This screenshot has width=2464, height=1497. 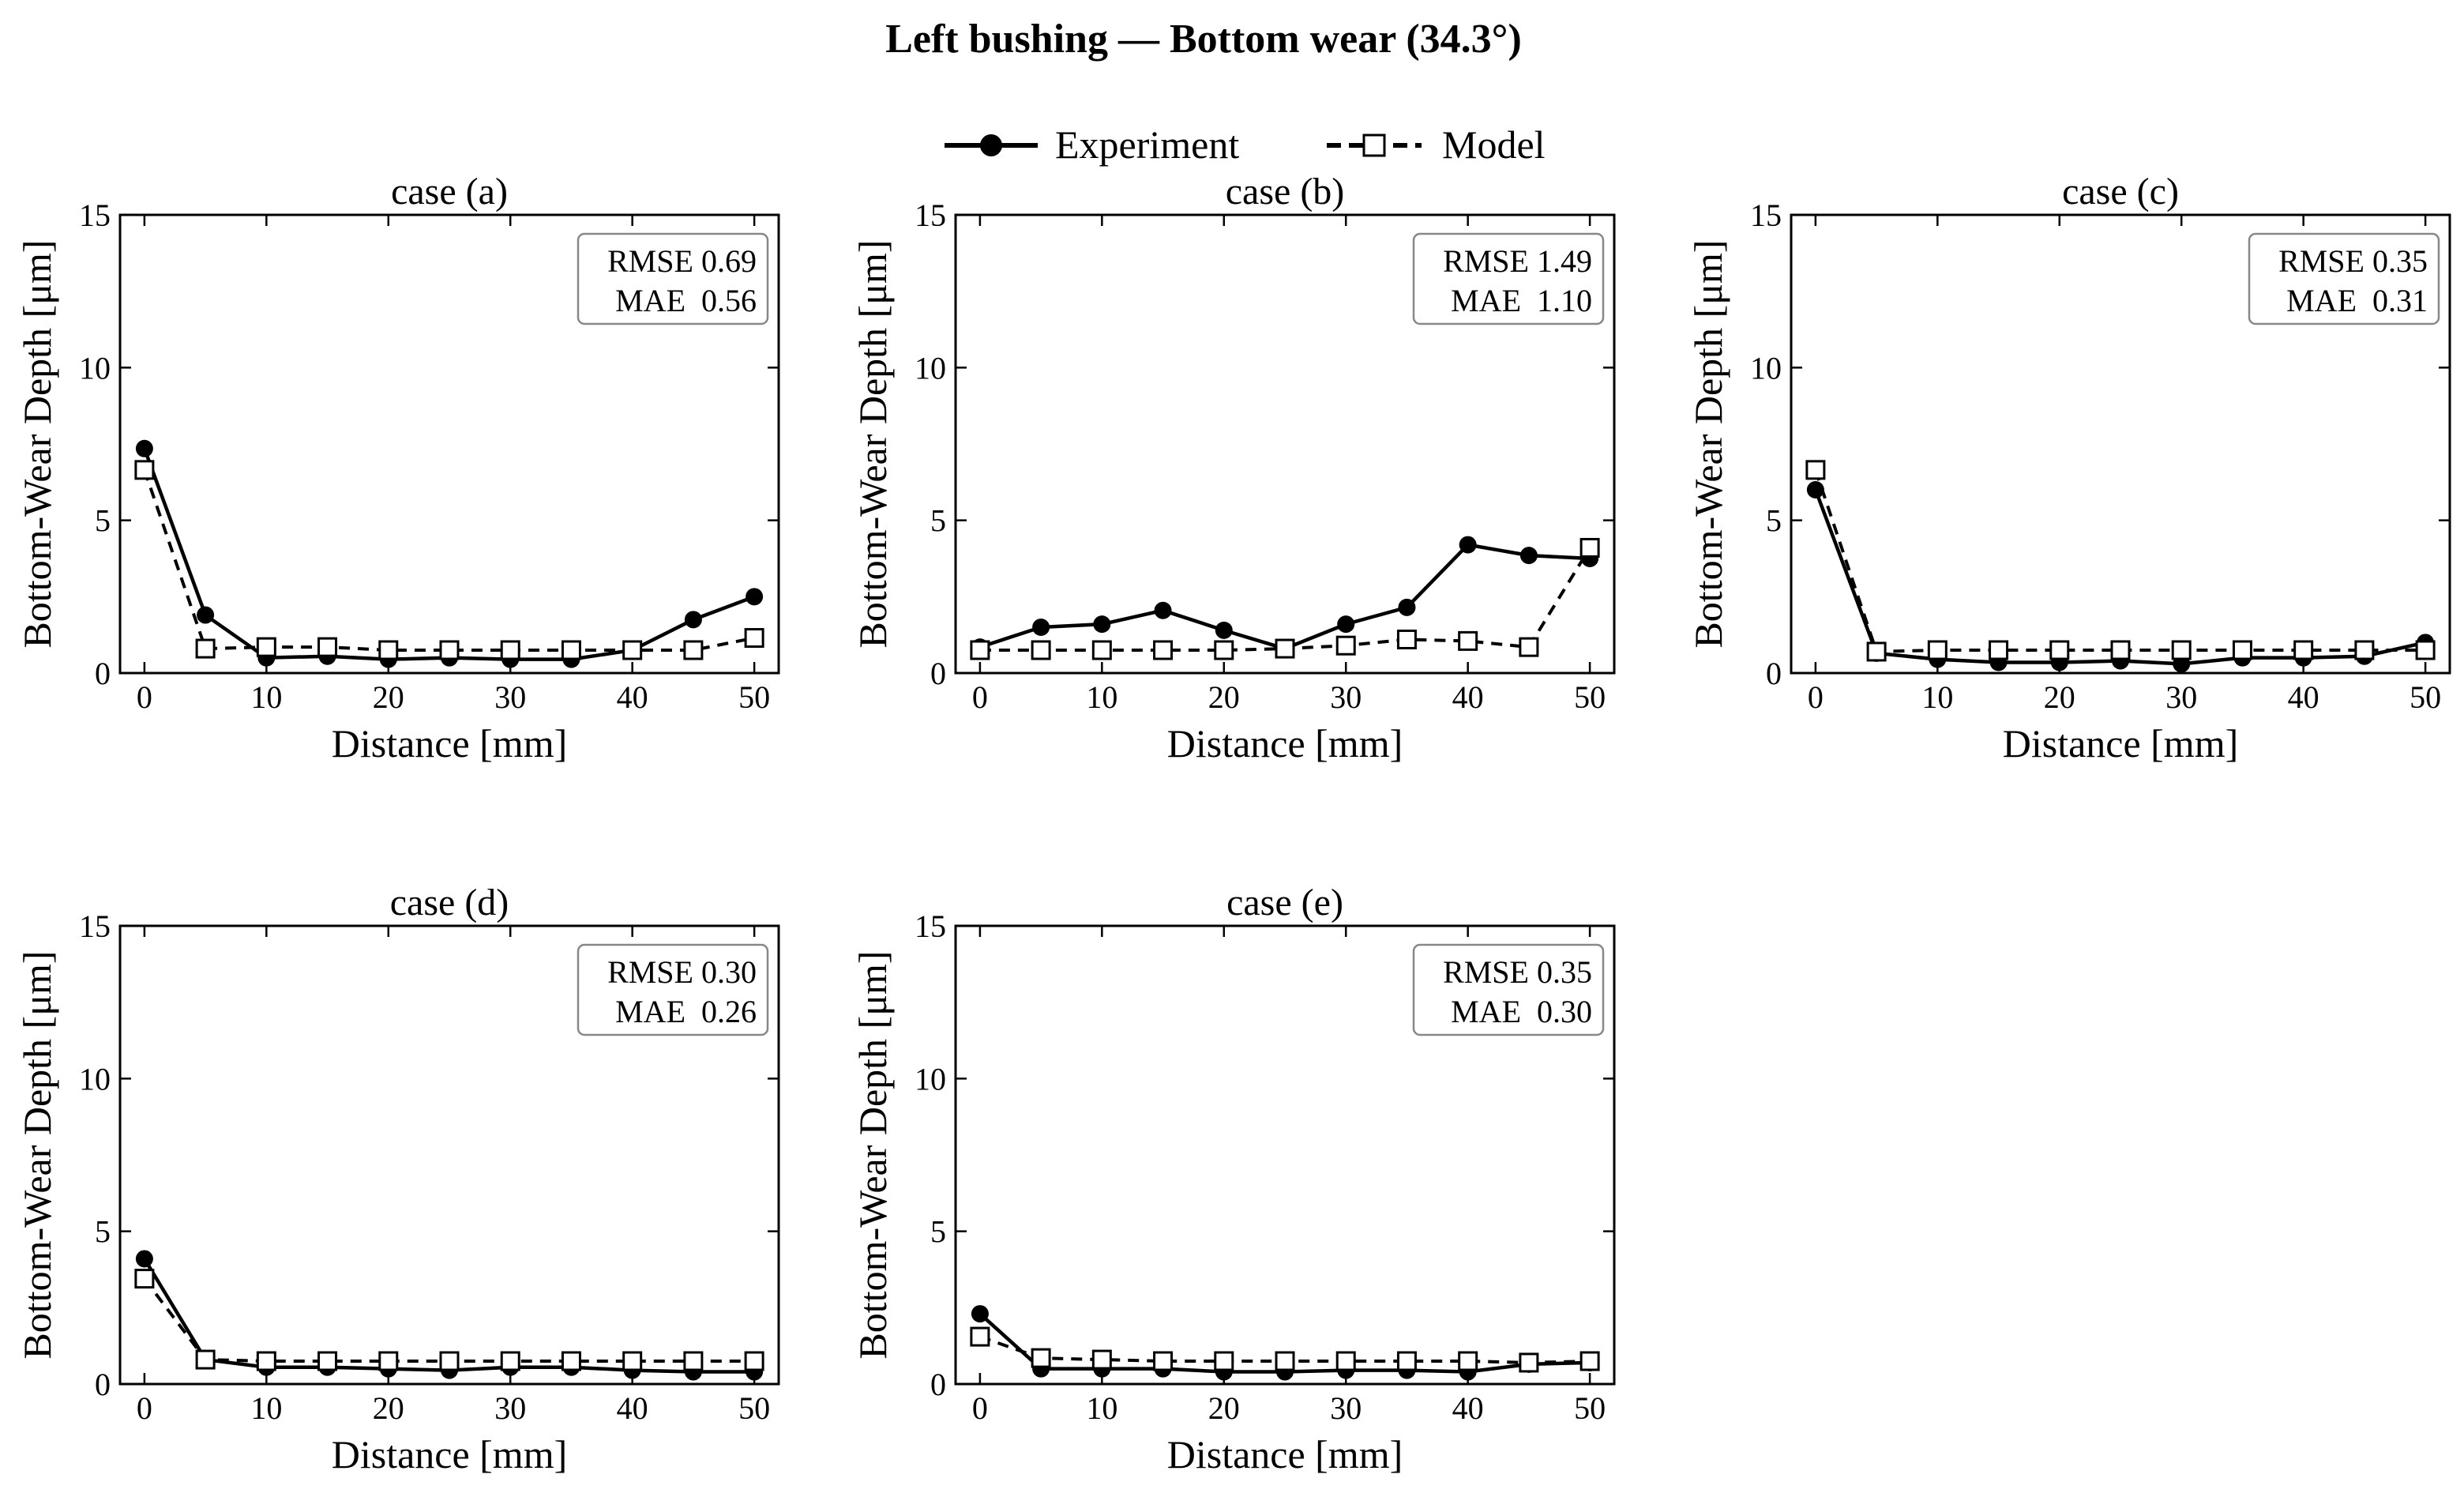 I want to click on rmse-value: 0.35, so click(x=1564, y=972).